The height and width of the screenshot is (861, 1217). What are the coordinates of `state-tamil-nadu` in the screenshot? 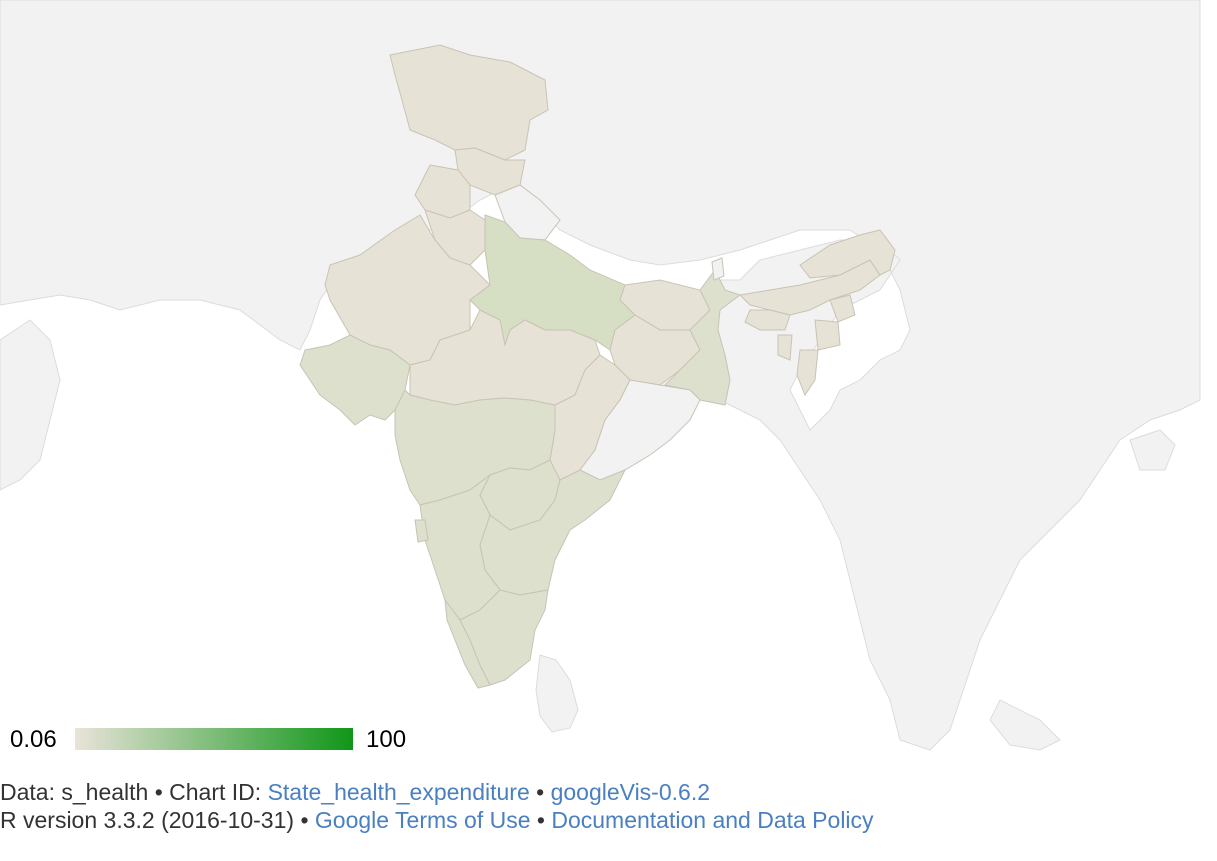 It's located at (504, 637).